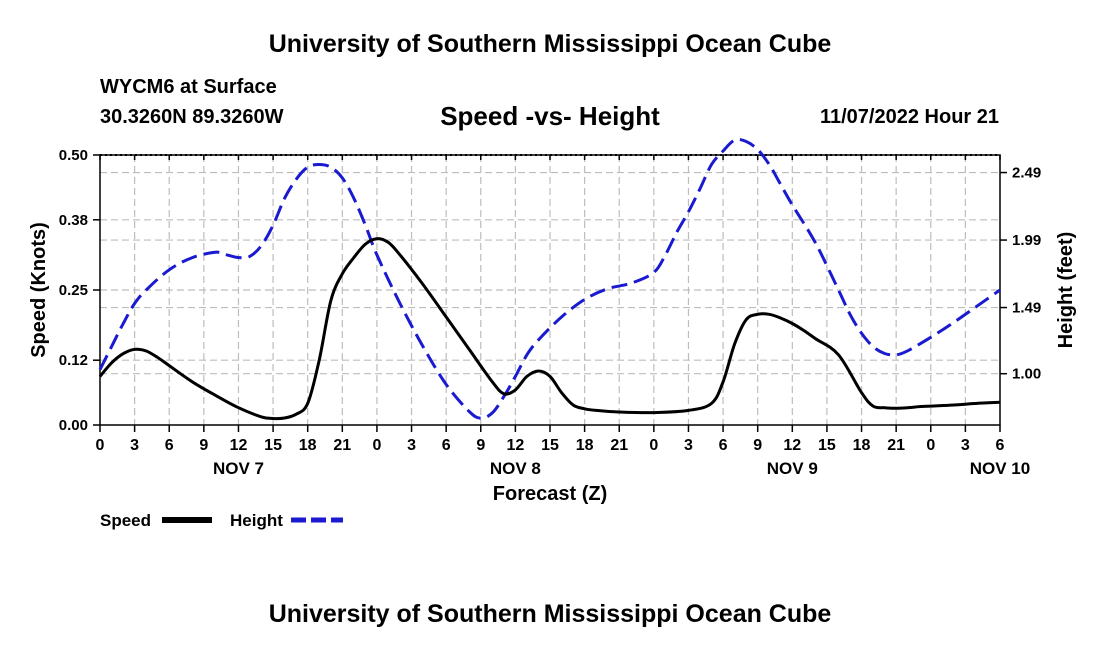 Image resolution: width=1100 pixels, height=650 pixels. I want to click on chart-title: Speed -vs- Height, so click(550, 116).